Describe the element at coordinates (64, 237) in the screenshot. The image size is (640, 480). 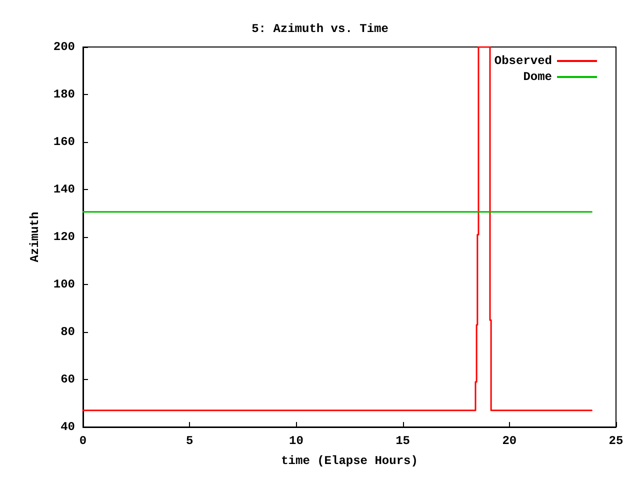
I see `y-tick-label: 120` at that location.